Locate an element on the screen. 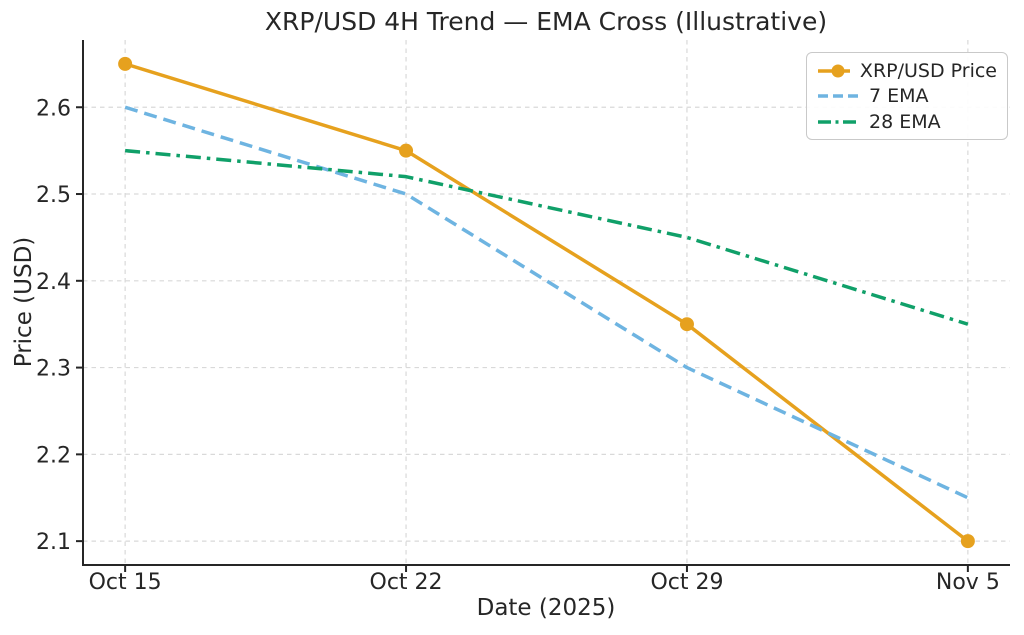 The image size is (1024, 635). legend: XRP/USD Price 7 EMA 28 EMA is located at coordinates (907, 96).